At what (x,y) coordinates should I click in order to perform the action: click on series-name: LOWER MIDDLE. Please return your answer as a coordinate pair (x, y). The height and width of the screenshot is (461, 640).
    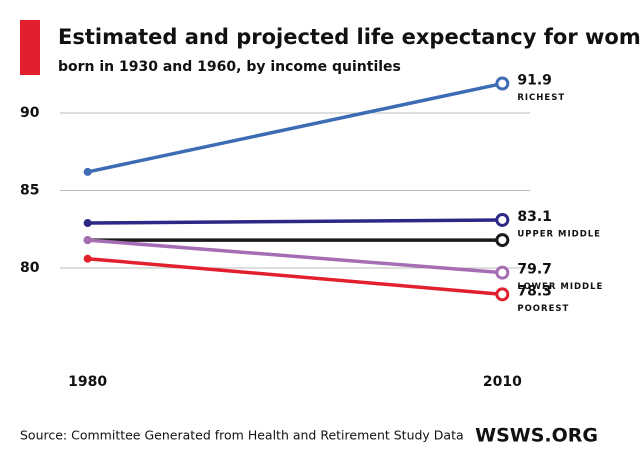
    Looking at the image, I should click on (560, 287).